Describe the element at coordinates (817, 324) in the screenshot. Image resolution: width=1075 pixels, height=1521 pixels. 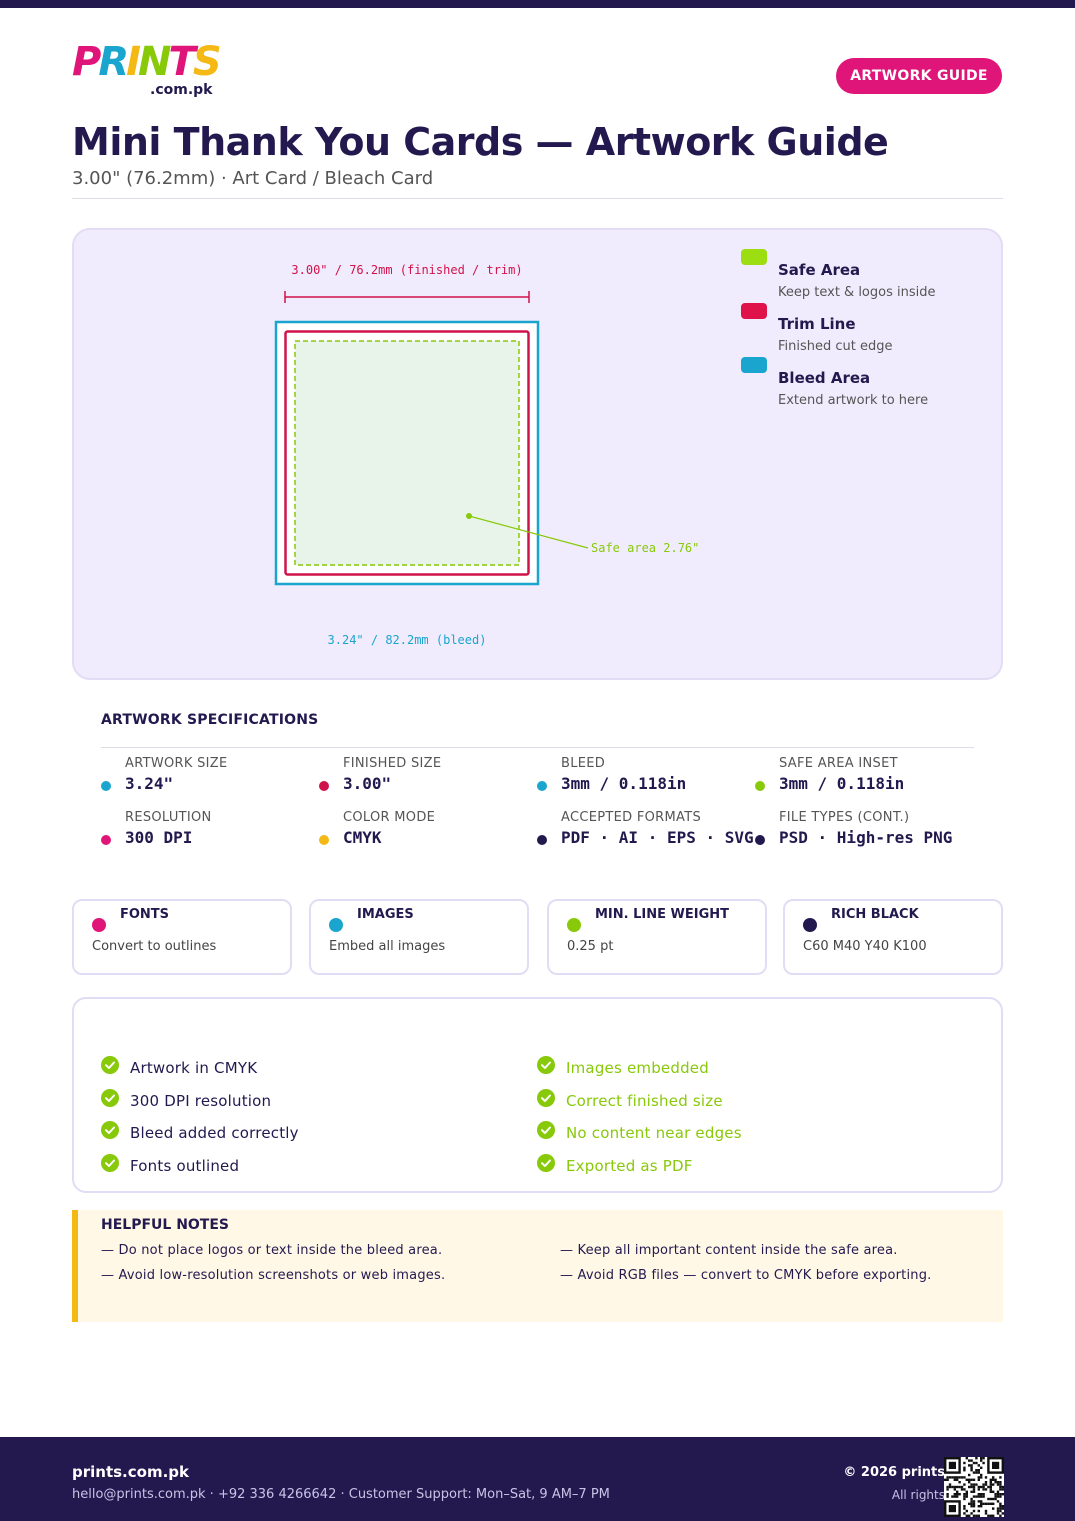
I see `legend-name: Trim Line` at that location.